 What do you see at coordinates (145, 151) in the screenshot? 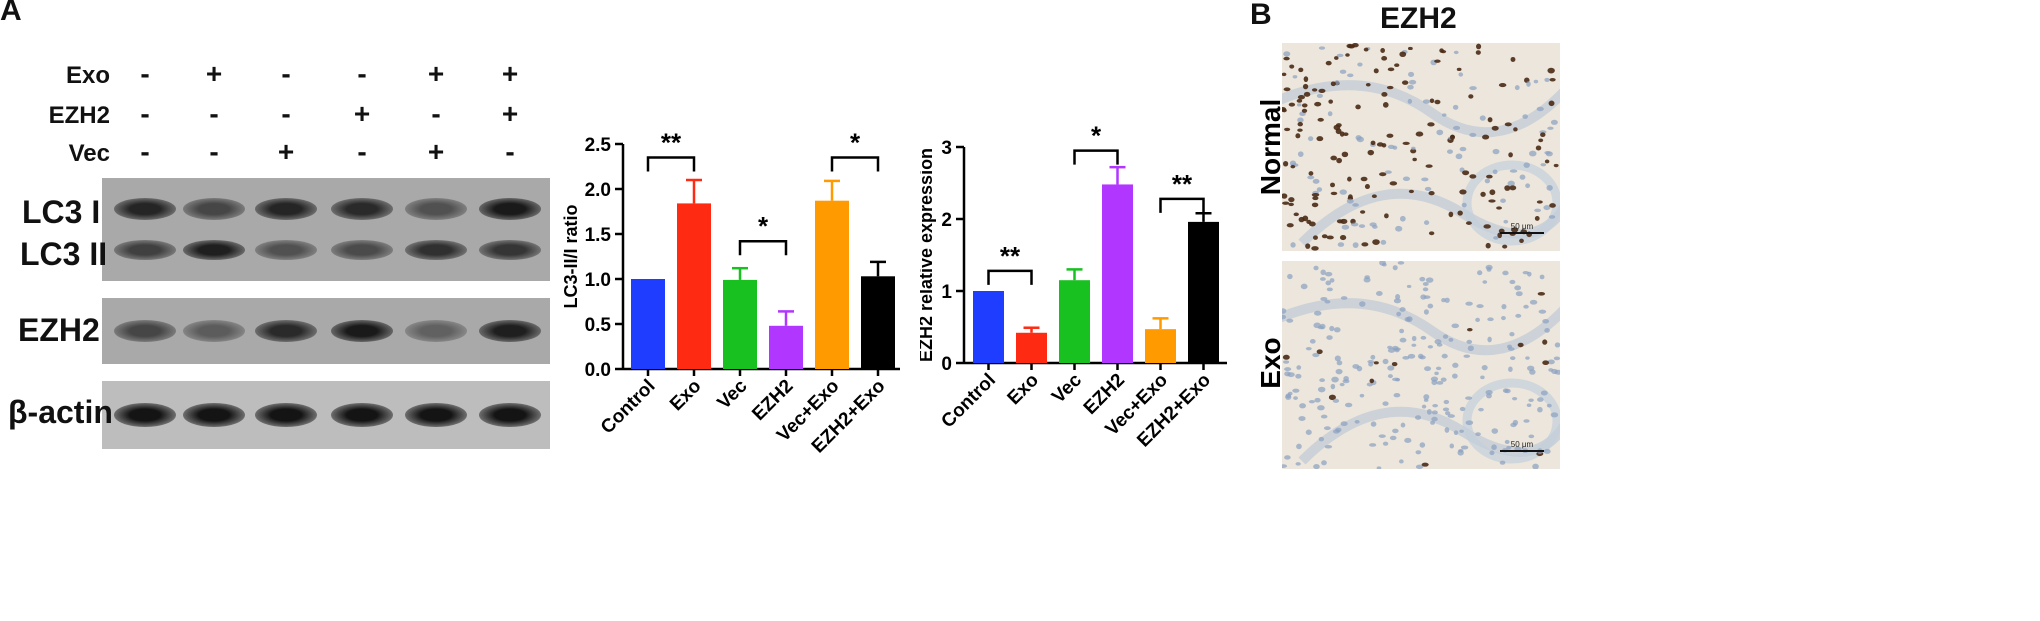
I see `treatment-sign: -` at bounding box center [145, 151].